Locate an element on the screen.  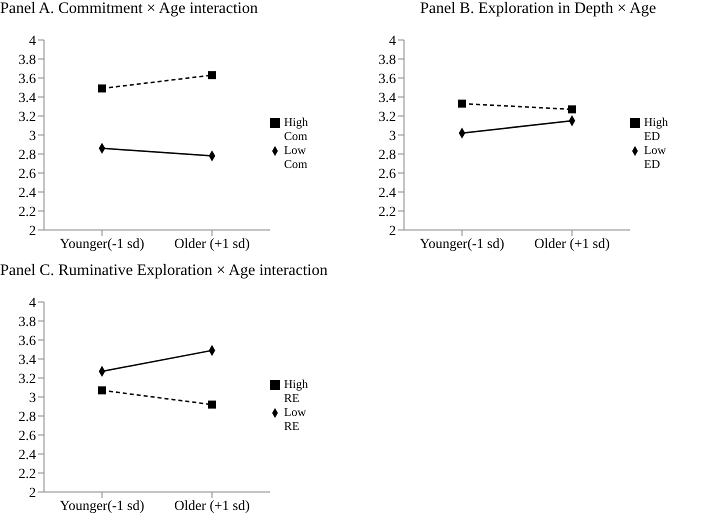
legend-label: High RE is located at coordinates (296, 391).